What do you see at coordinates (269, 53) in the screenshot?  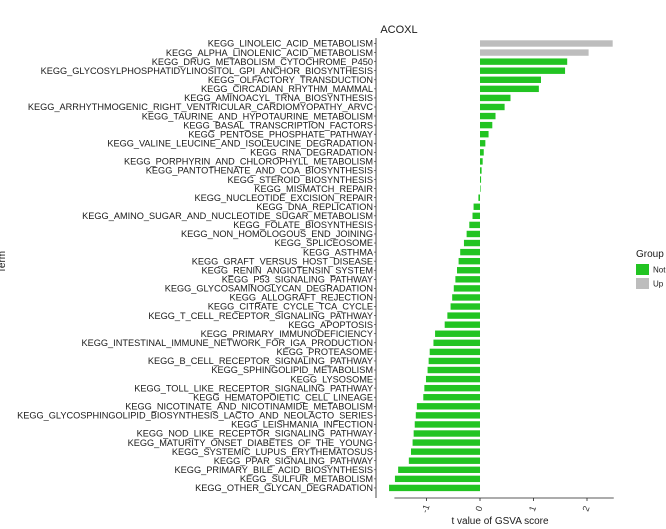 I see `term-label: KEGG_ALPHA_LINOLENIC_ACID_METABOLISM` at bounding box center [269, 53].